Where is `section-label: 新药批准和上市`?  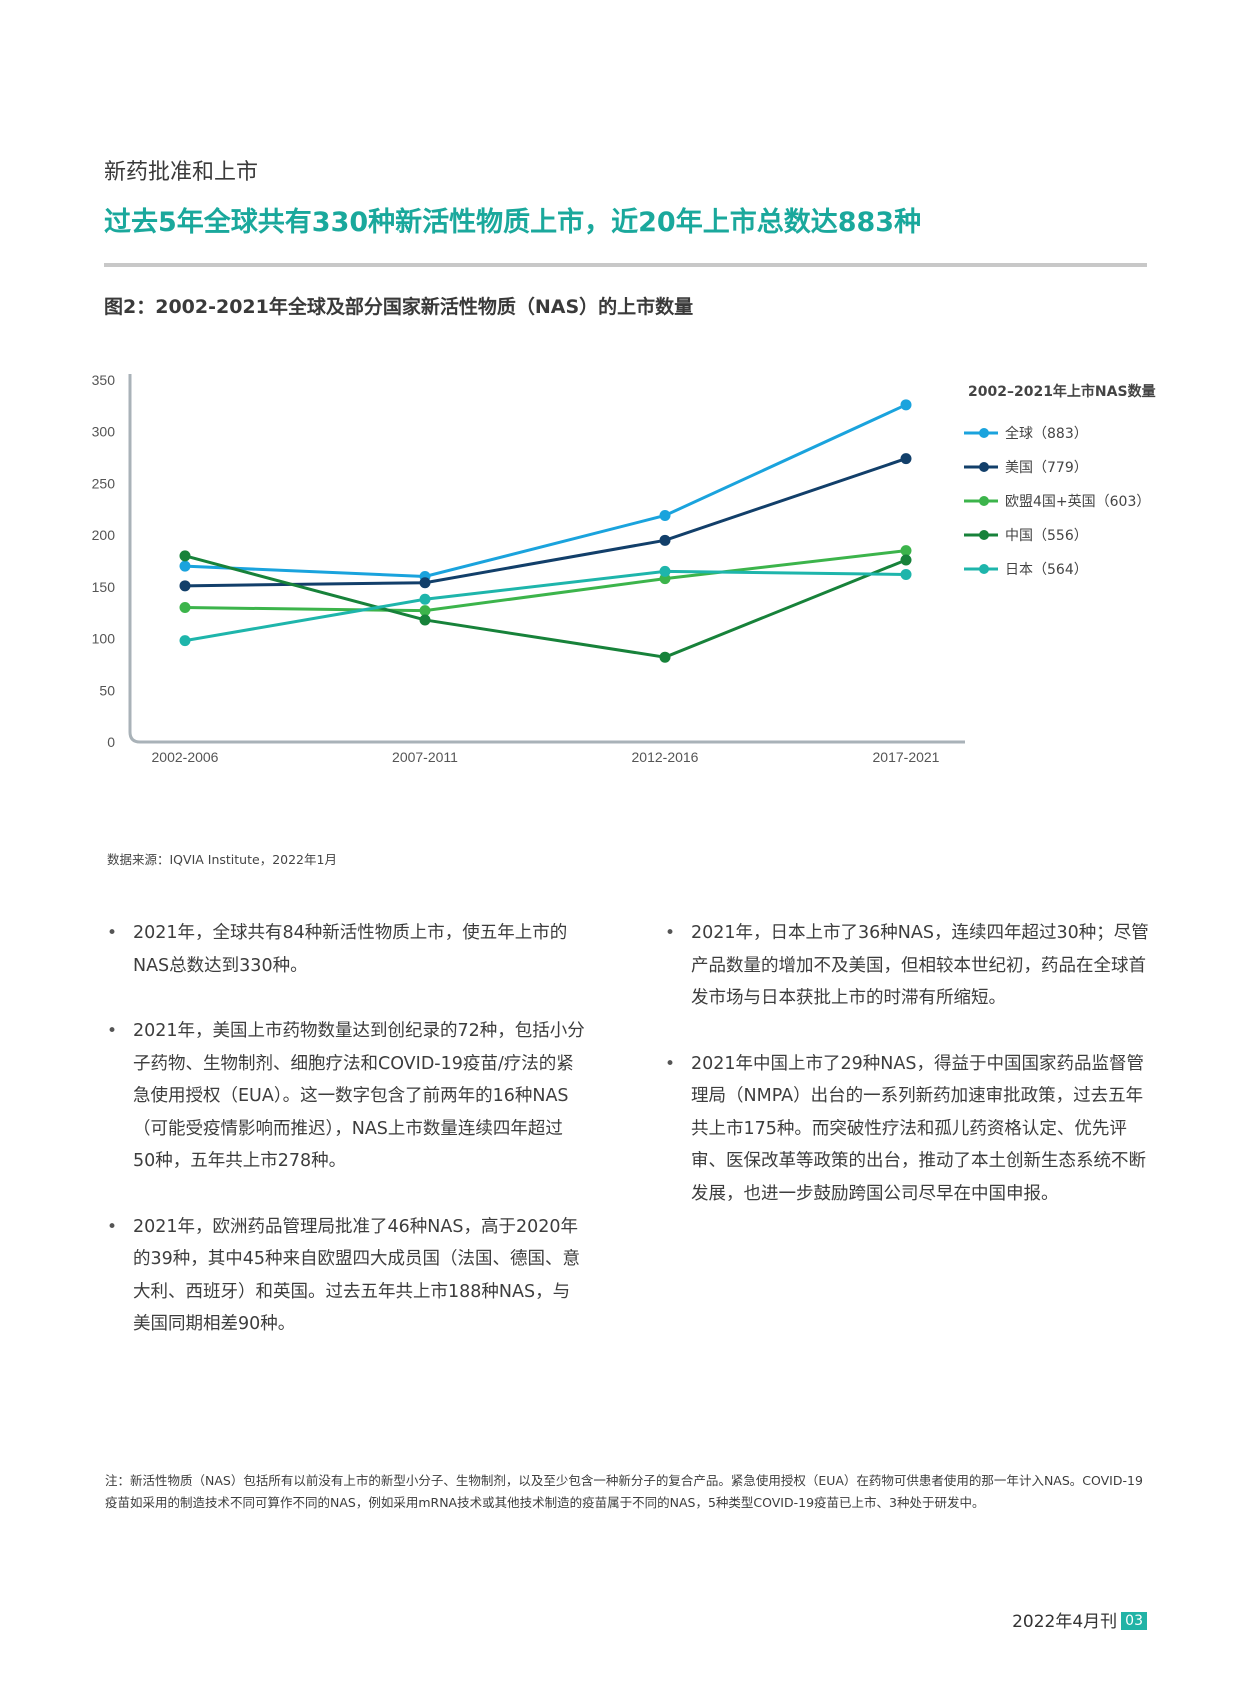 section-label: 新药批准和上市 is located at coordinates (181, 172).